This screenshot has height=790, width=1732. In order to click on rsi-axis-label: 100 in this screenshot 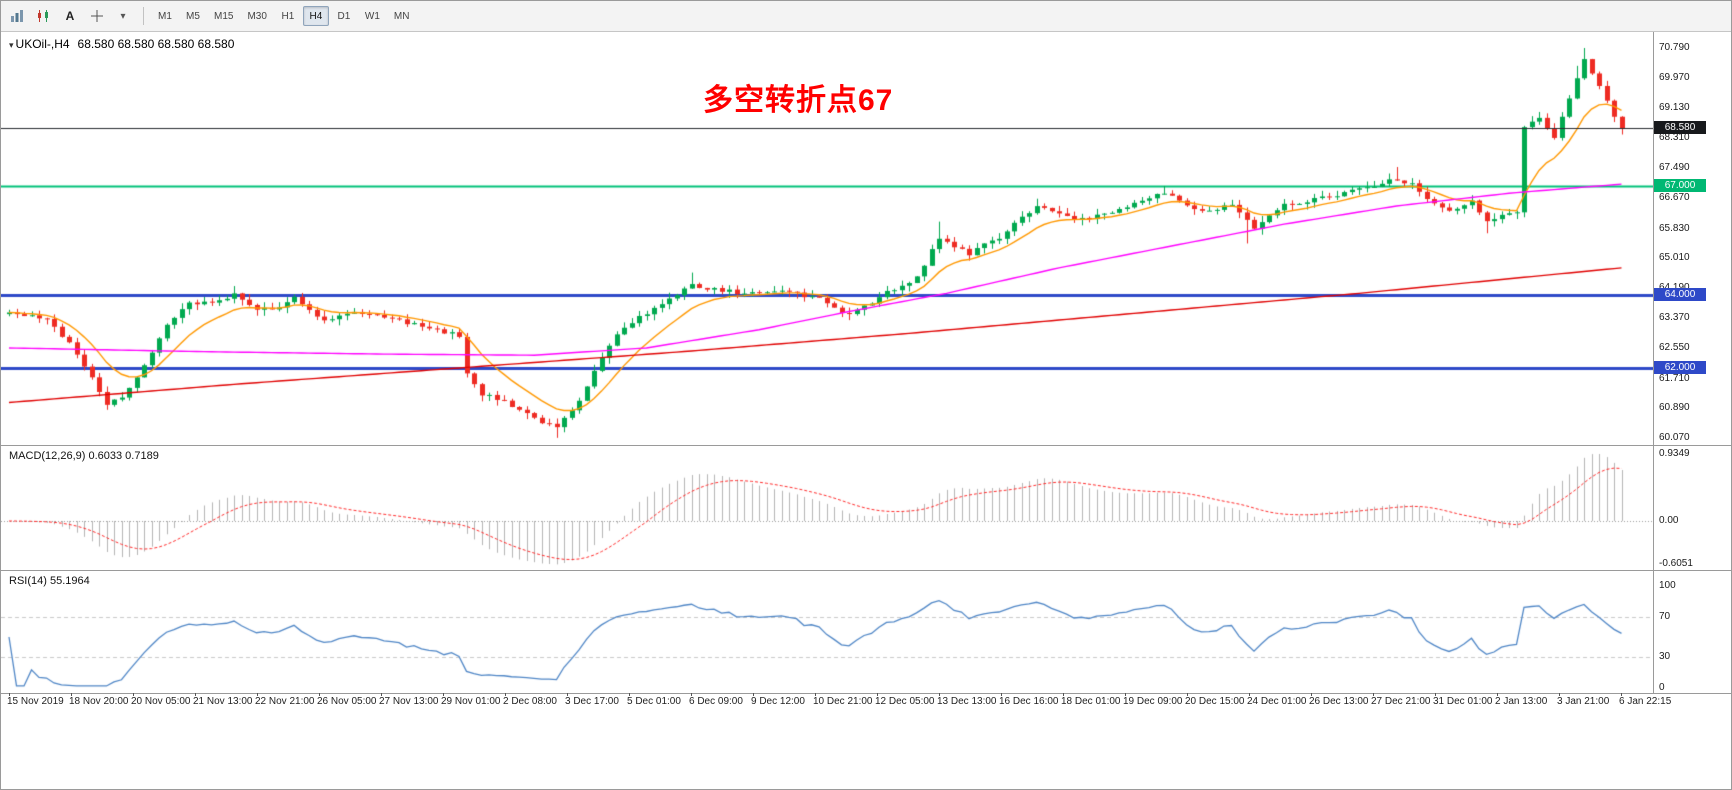, I will do `click(1667, 585)`.